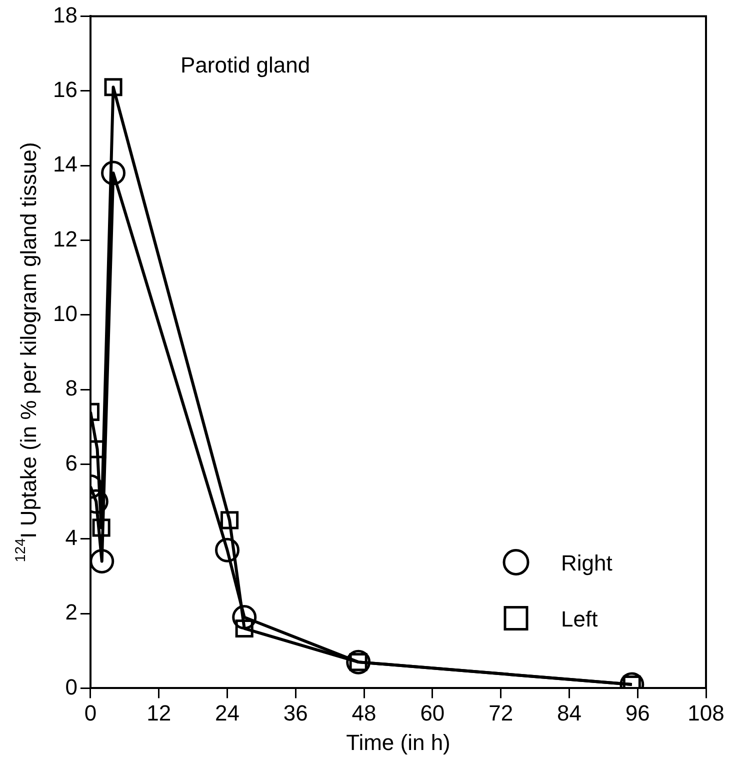 Image resolution: width=736 pixels, height=767 pixels. I want to click on x-tick-label: 36, so click(295, 713).